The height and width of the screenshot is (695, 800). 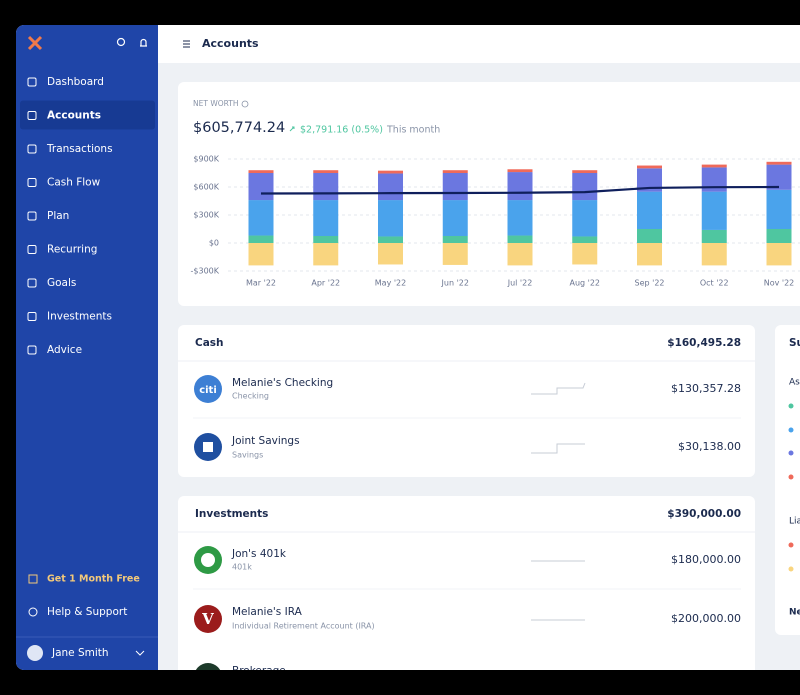 What do you see at coordinates (714, 283) in the screenshot?
I see `x-tick-label: Oct '22` at bounding box center [714, 283].